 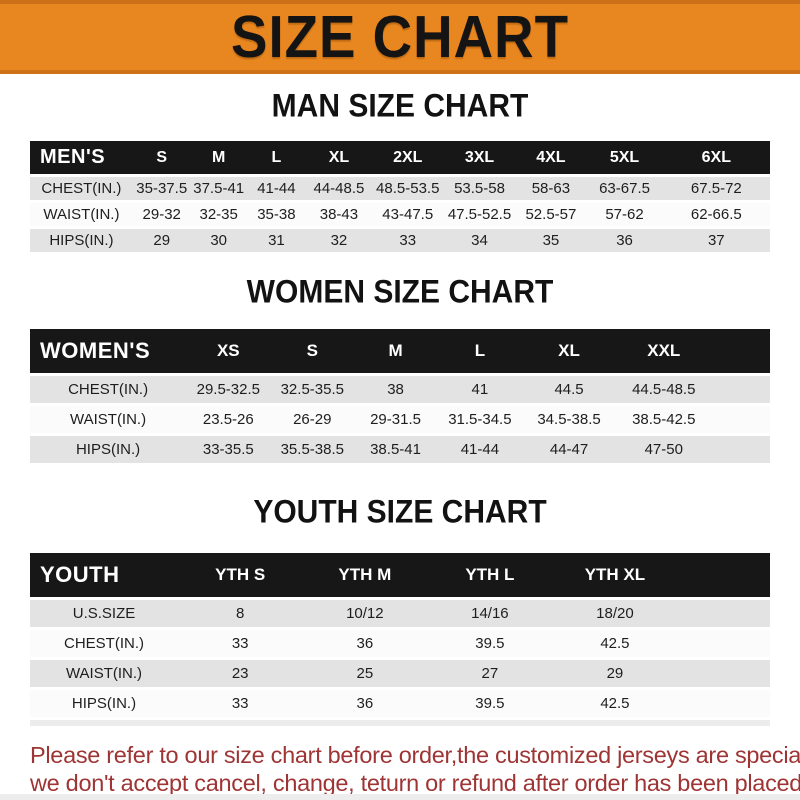 What do you see at coordinates (312, 419) in the screenshot?
I see `size-value-cell: 26-29` at bounding box center [312, 419].